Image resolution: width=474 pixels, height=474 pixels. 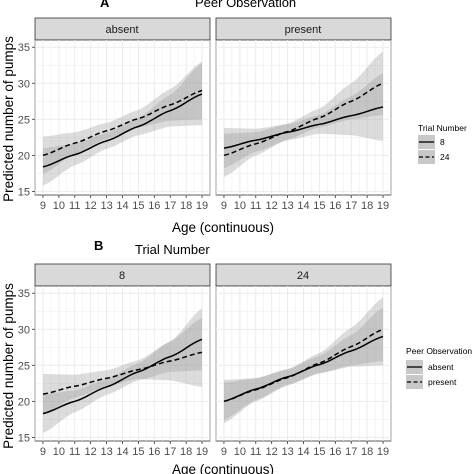 I want to click on panel-b-ylabel: Predicted number of pumps, so click(x=8, y=366).